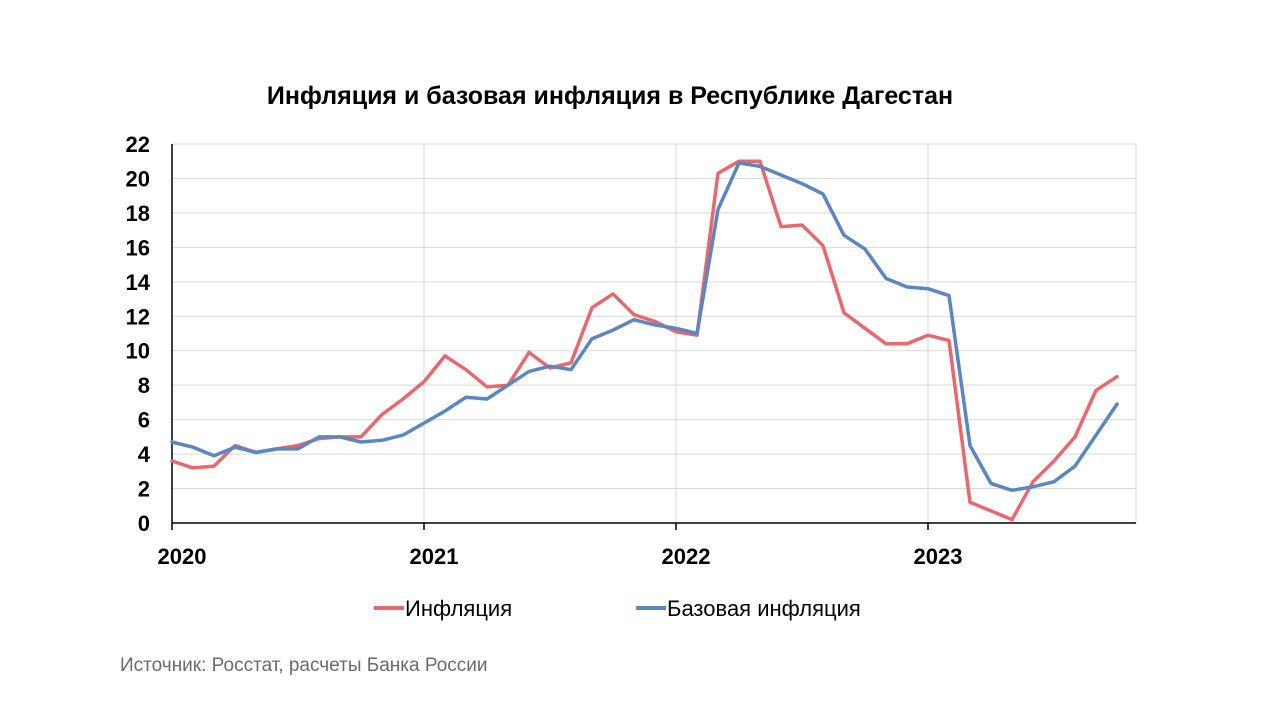 Image resolution: width=1280 pixels, height=720 pixels. Describe the element at coordinates (617, 608) in the screenshot. I see `legend: Инфляция Базовая инфляция` at that location.